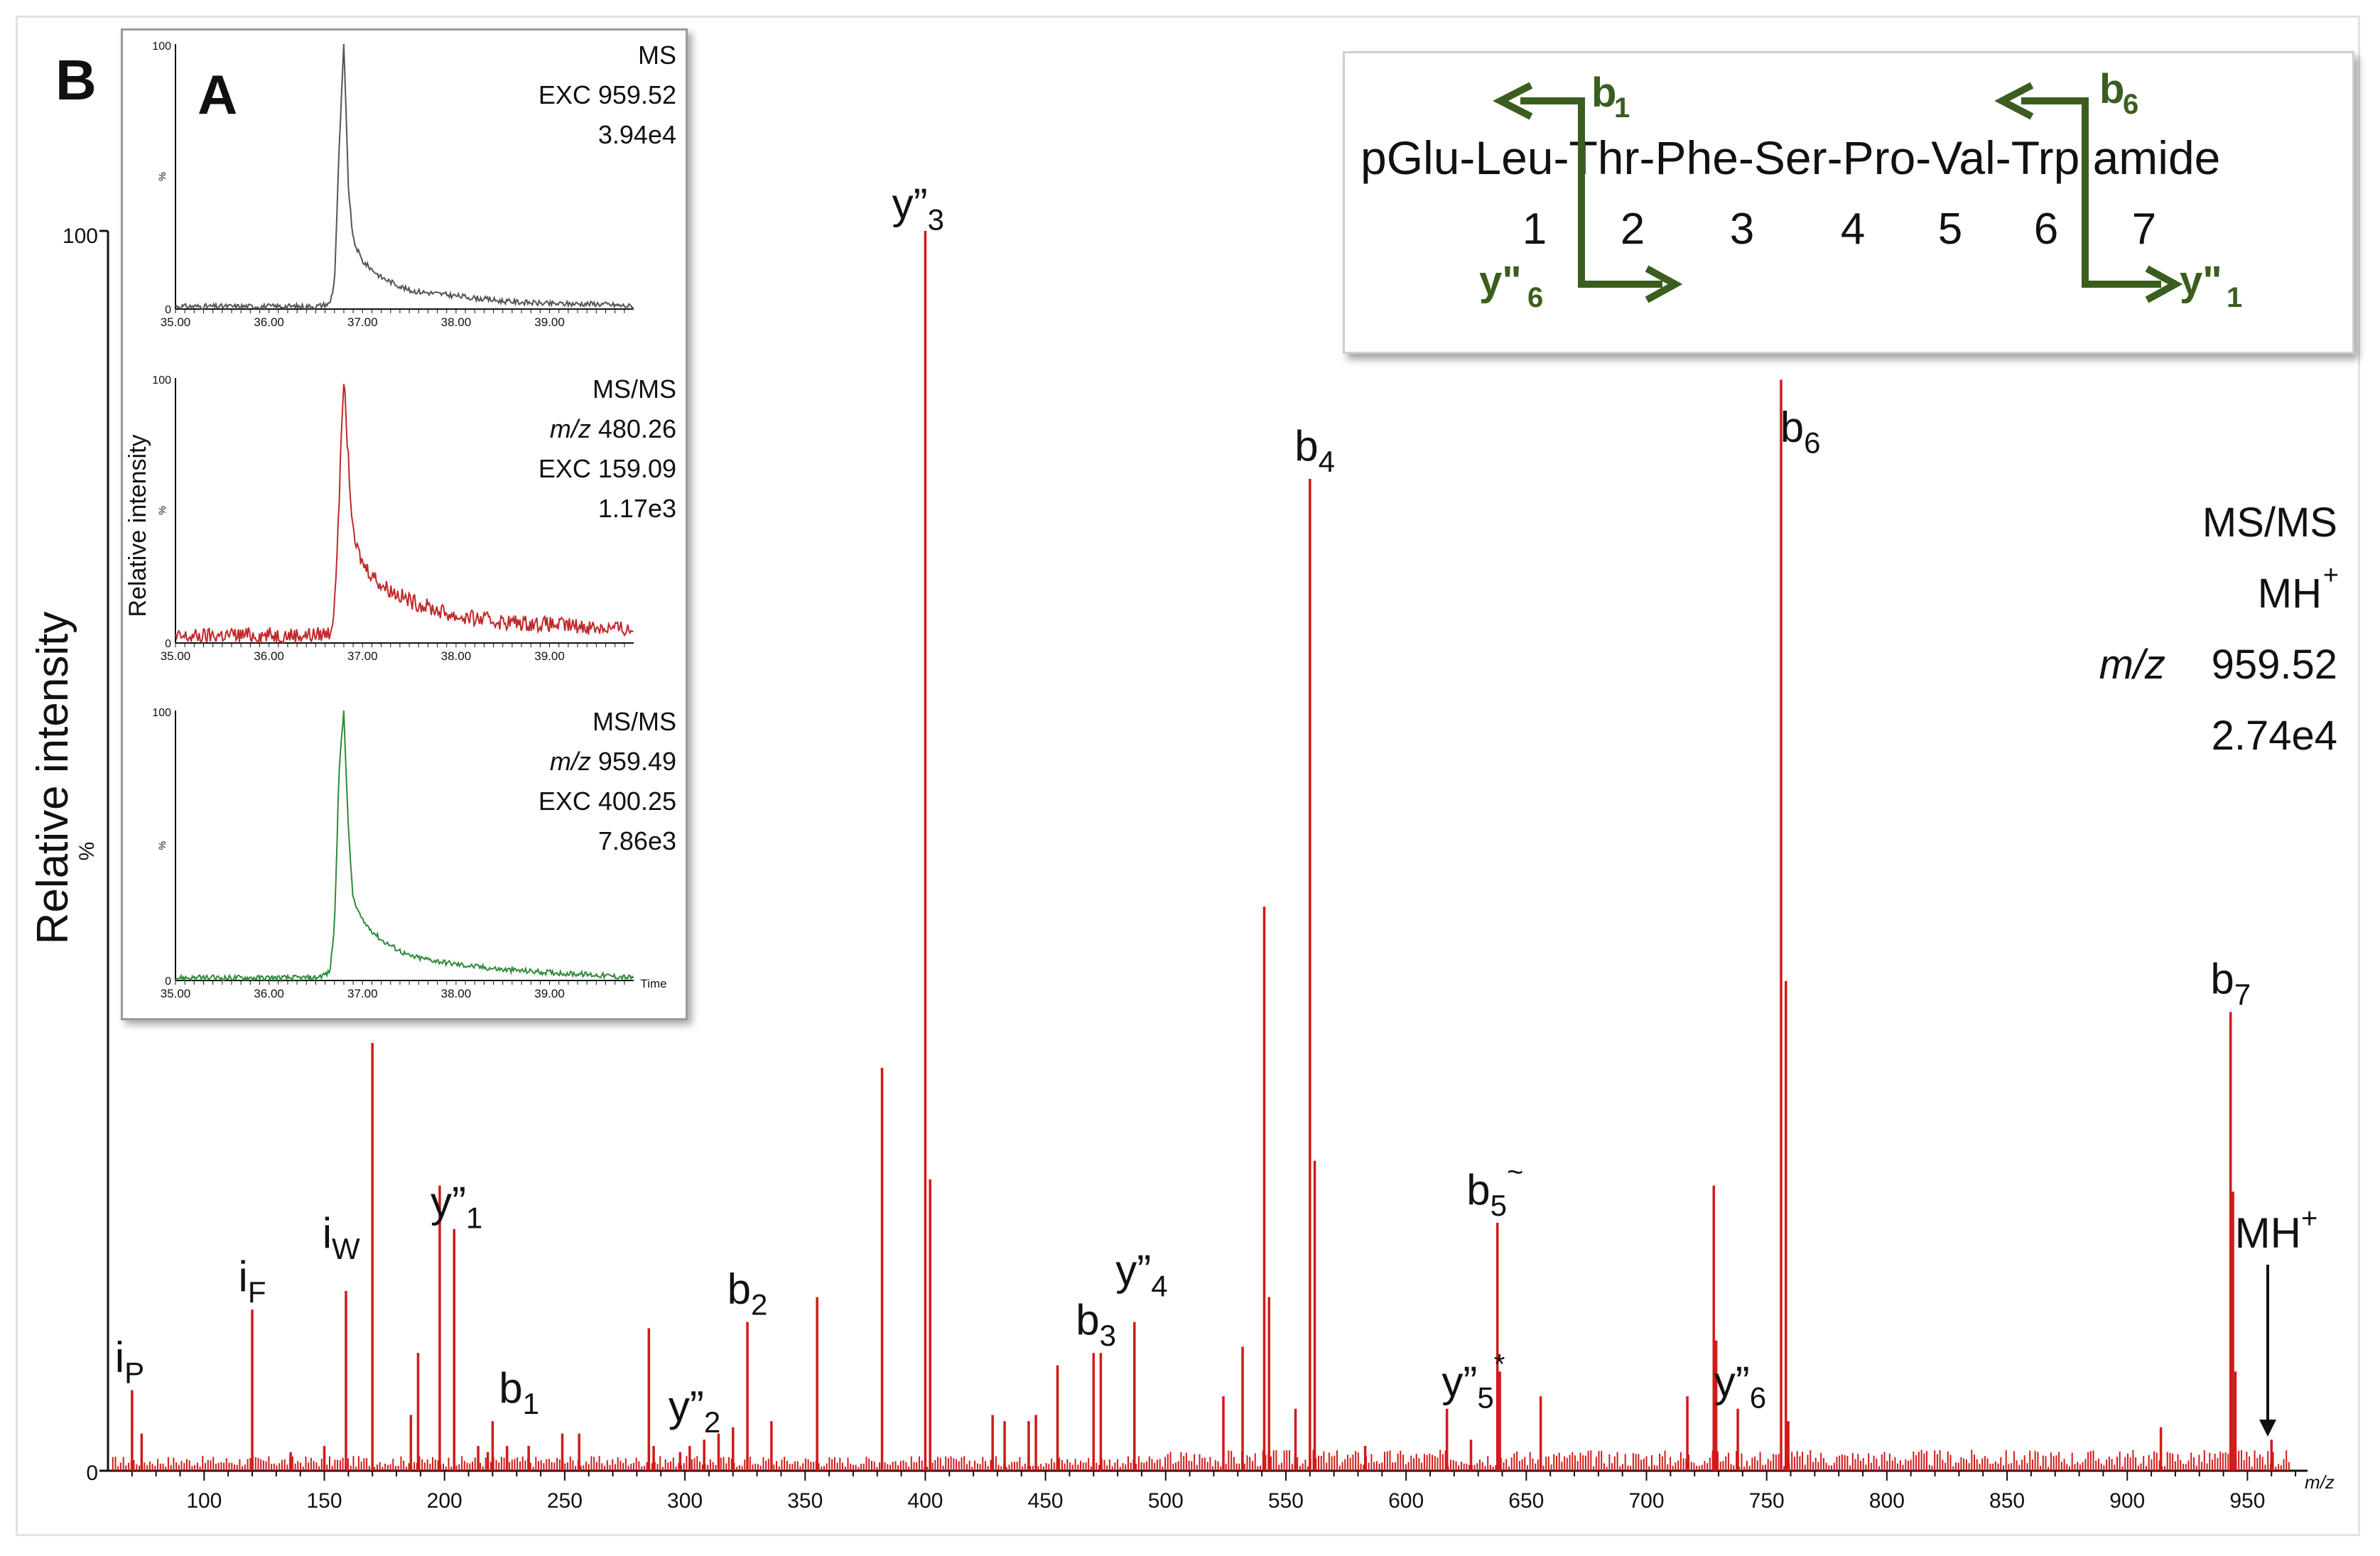  I want to click on info-mh: MH, so click(2290, 594).